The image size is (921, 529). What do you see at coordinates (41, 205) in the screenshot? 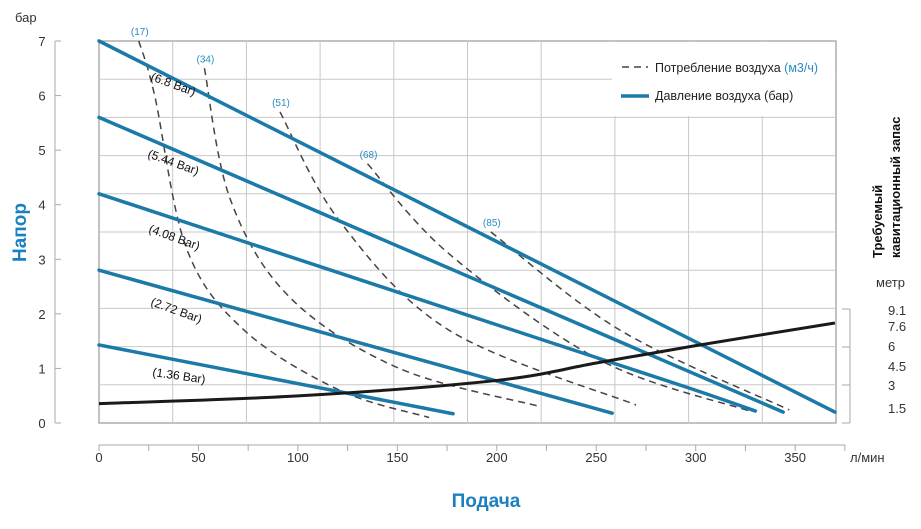
I see `y-tick-label: 4` at bounding box center [41, 205].